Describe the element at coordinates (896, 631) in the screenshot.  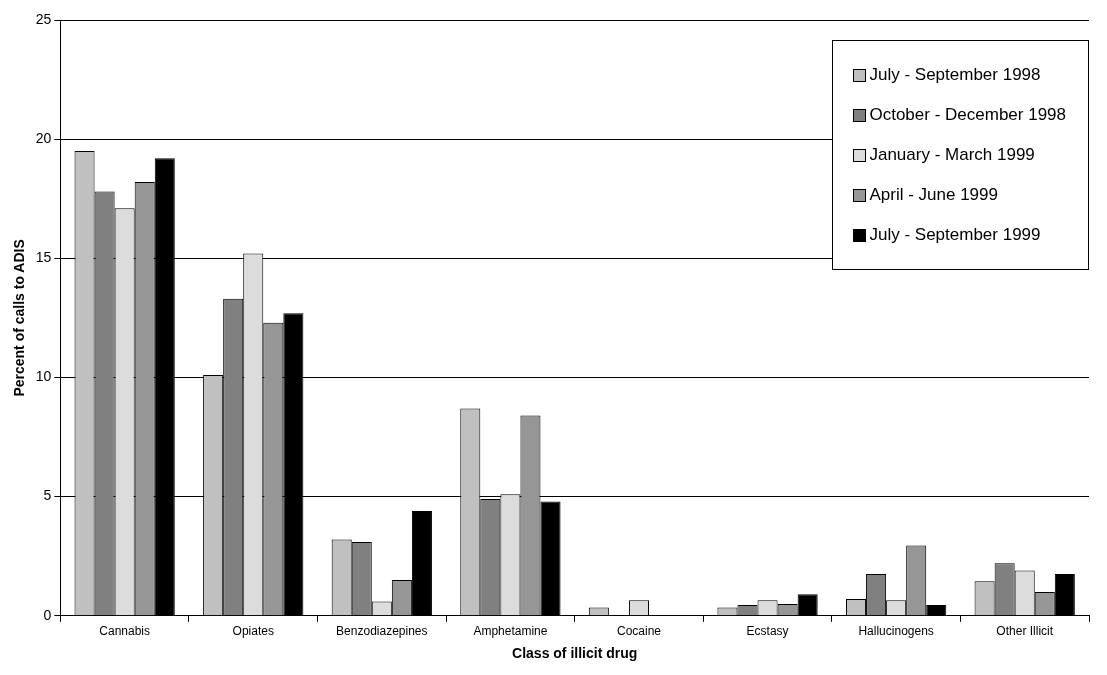
I see `x-tick-label: Hallucinogens` at that location.